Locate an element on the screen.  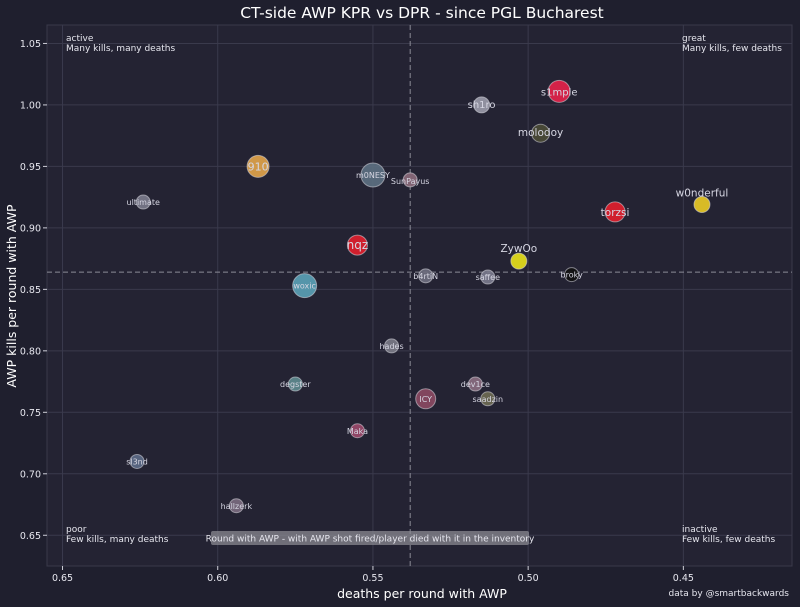
point-label: torzsi is located at coordinates (615, 213).